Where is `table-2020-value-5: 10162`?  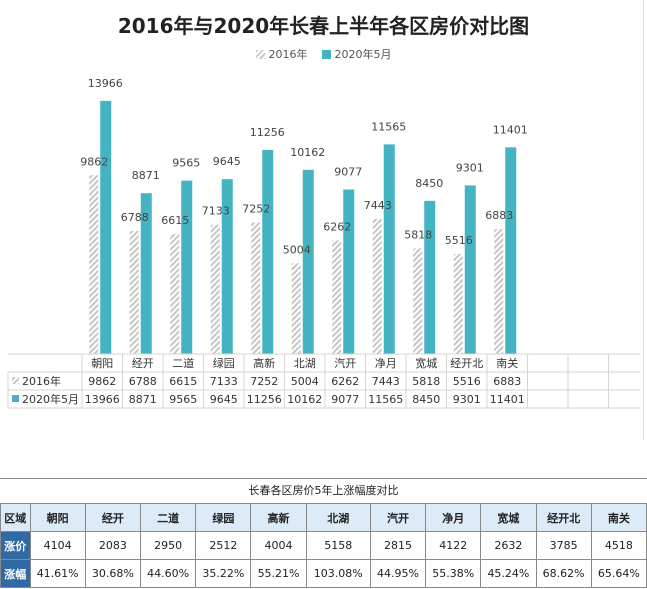
table-2020-value-5: 10162 is located at coordinates (304, 399).